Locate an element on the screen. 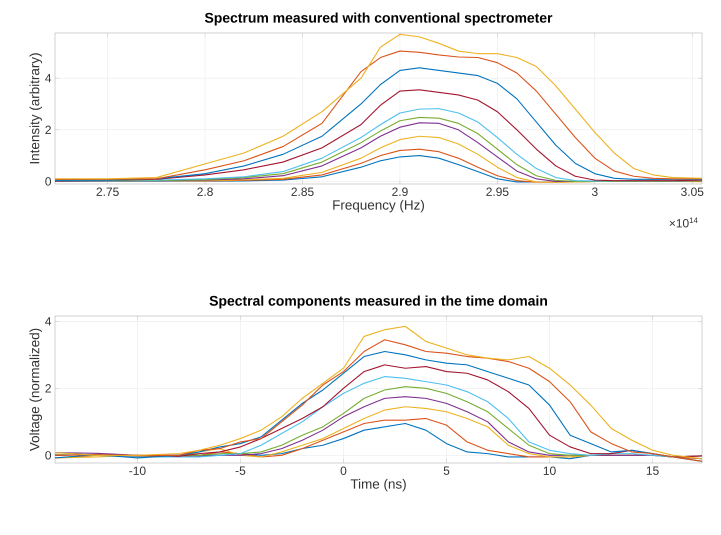 The image size is (721, 535). chart-title: Spectral components measured in the time domain is located at coordinates (378, 302).